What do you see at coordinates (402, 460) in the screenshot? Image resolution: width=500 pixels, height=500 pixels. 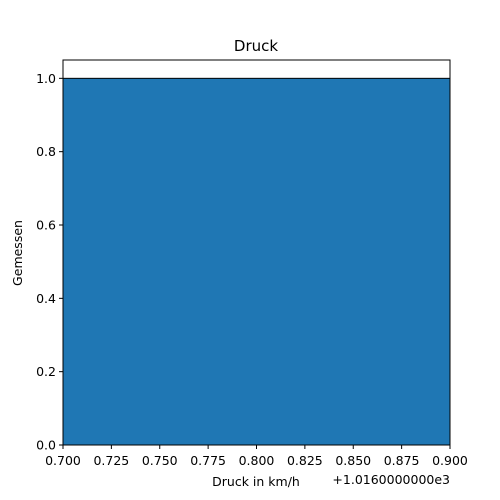 I see `x-tick-label: 0.875` at bounding box center [402, 460].